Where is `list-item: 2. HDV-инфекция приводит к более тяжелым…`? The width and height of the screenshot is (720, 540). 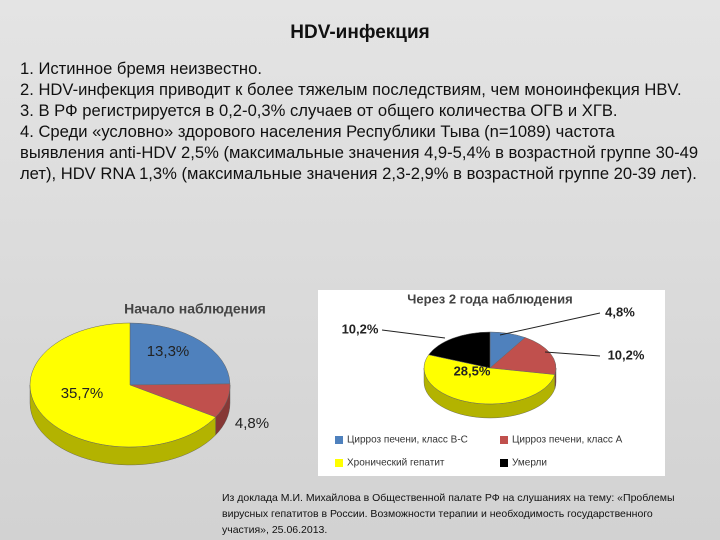 list-item: 2. HDV-инфекция приводит к более тяжелым… is located at coordinates (351, 89).